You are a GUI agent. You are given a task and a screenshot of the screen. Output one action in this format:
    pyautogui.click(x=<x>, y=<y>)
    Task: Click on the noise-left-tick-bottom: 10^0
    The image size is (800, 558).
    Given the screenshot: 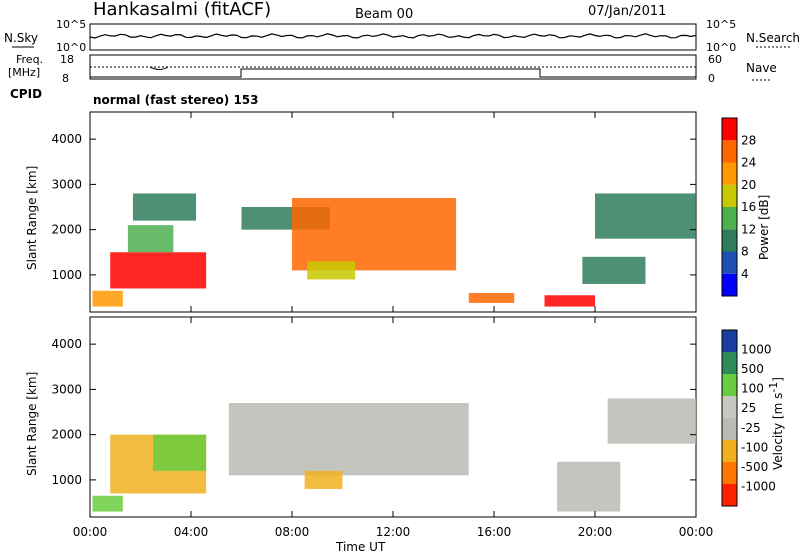 What is the action you would take?
    pyautogui.click(x=71, y=47)
    